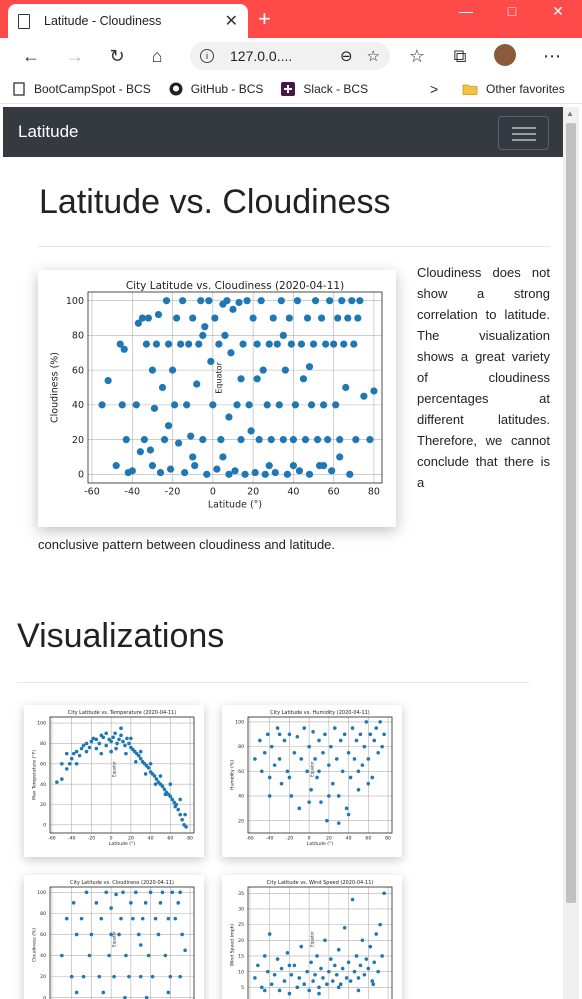 The width and height of the screenshot is (582, 999). What do you see at coordinates (232, 944) in the screenshot?
I see `y-axis-label: Wind Speed (mph)` at bounding box center [232, 944].